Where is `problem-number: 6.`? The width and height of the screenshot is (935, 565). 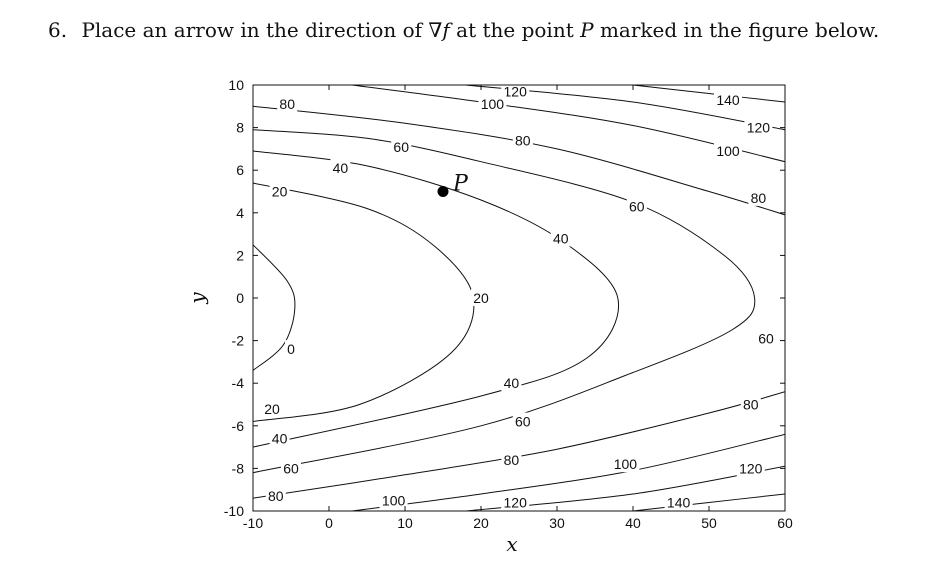
problem-number: 6. is located at coordinates (58, 30).